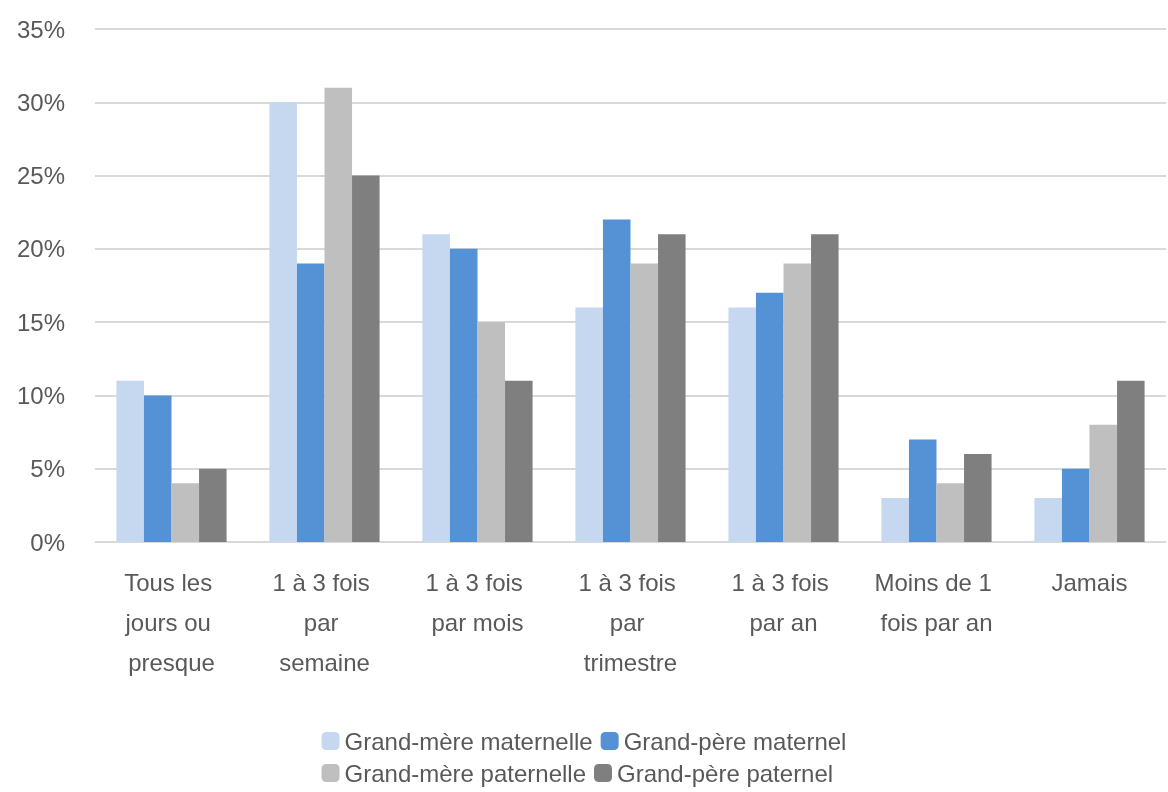  I want to click on y-tick-label: 0%, so click(47, 542).